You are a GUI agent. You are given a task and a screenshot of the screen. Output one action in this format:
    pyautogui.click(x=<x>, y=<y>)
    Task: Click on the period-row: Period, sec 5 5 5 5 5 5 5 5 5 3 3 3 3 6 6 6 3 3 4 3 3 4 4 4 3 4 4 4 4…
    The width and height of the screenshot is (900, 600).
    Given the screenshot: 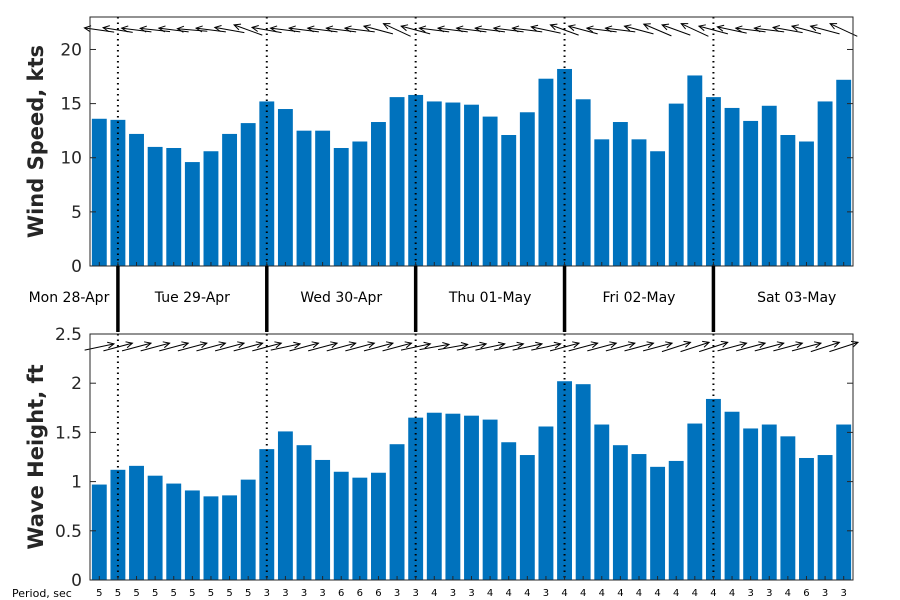 What is the action you would take?
    pyautogui.click(x=429, y=593)
    